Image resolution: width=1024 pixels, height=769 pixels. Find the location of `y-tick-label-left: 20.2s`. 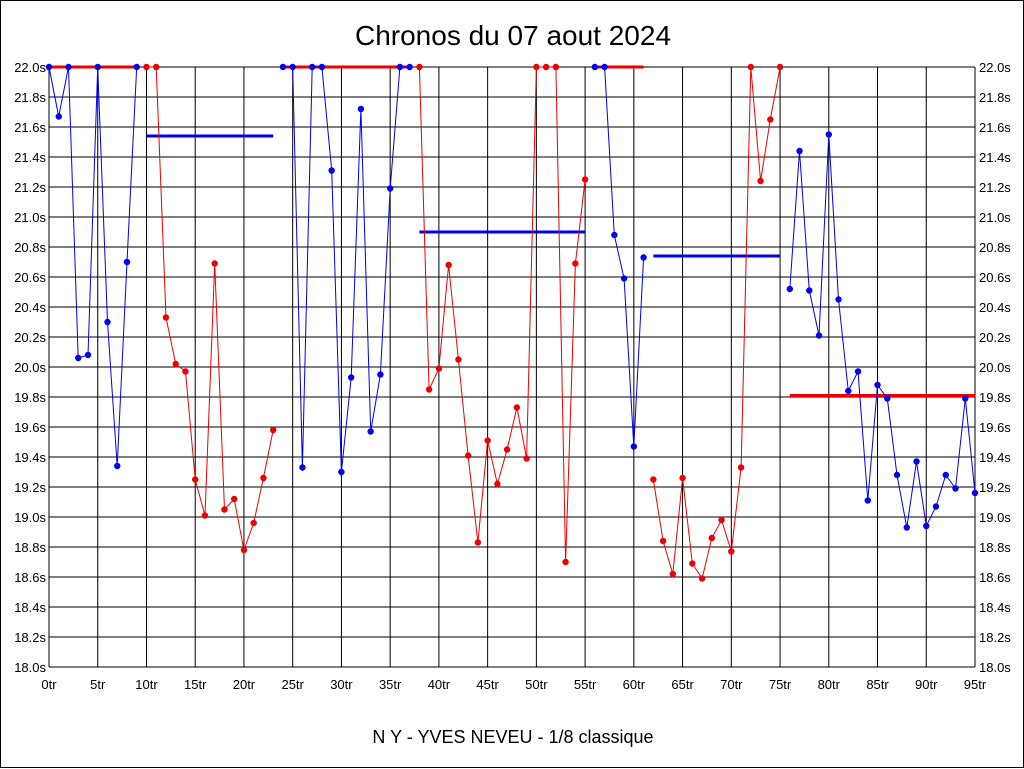

y-tick-label-left: 20.2s is located at coordinates (30, 337).